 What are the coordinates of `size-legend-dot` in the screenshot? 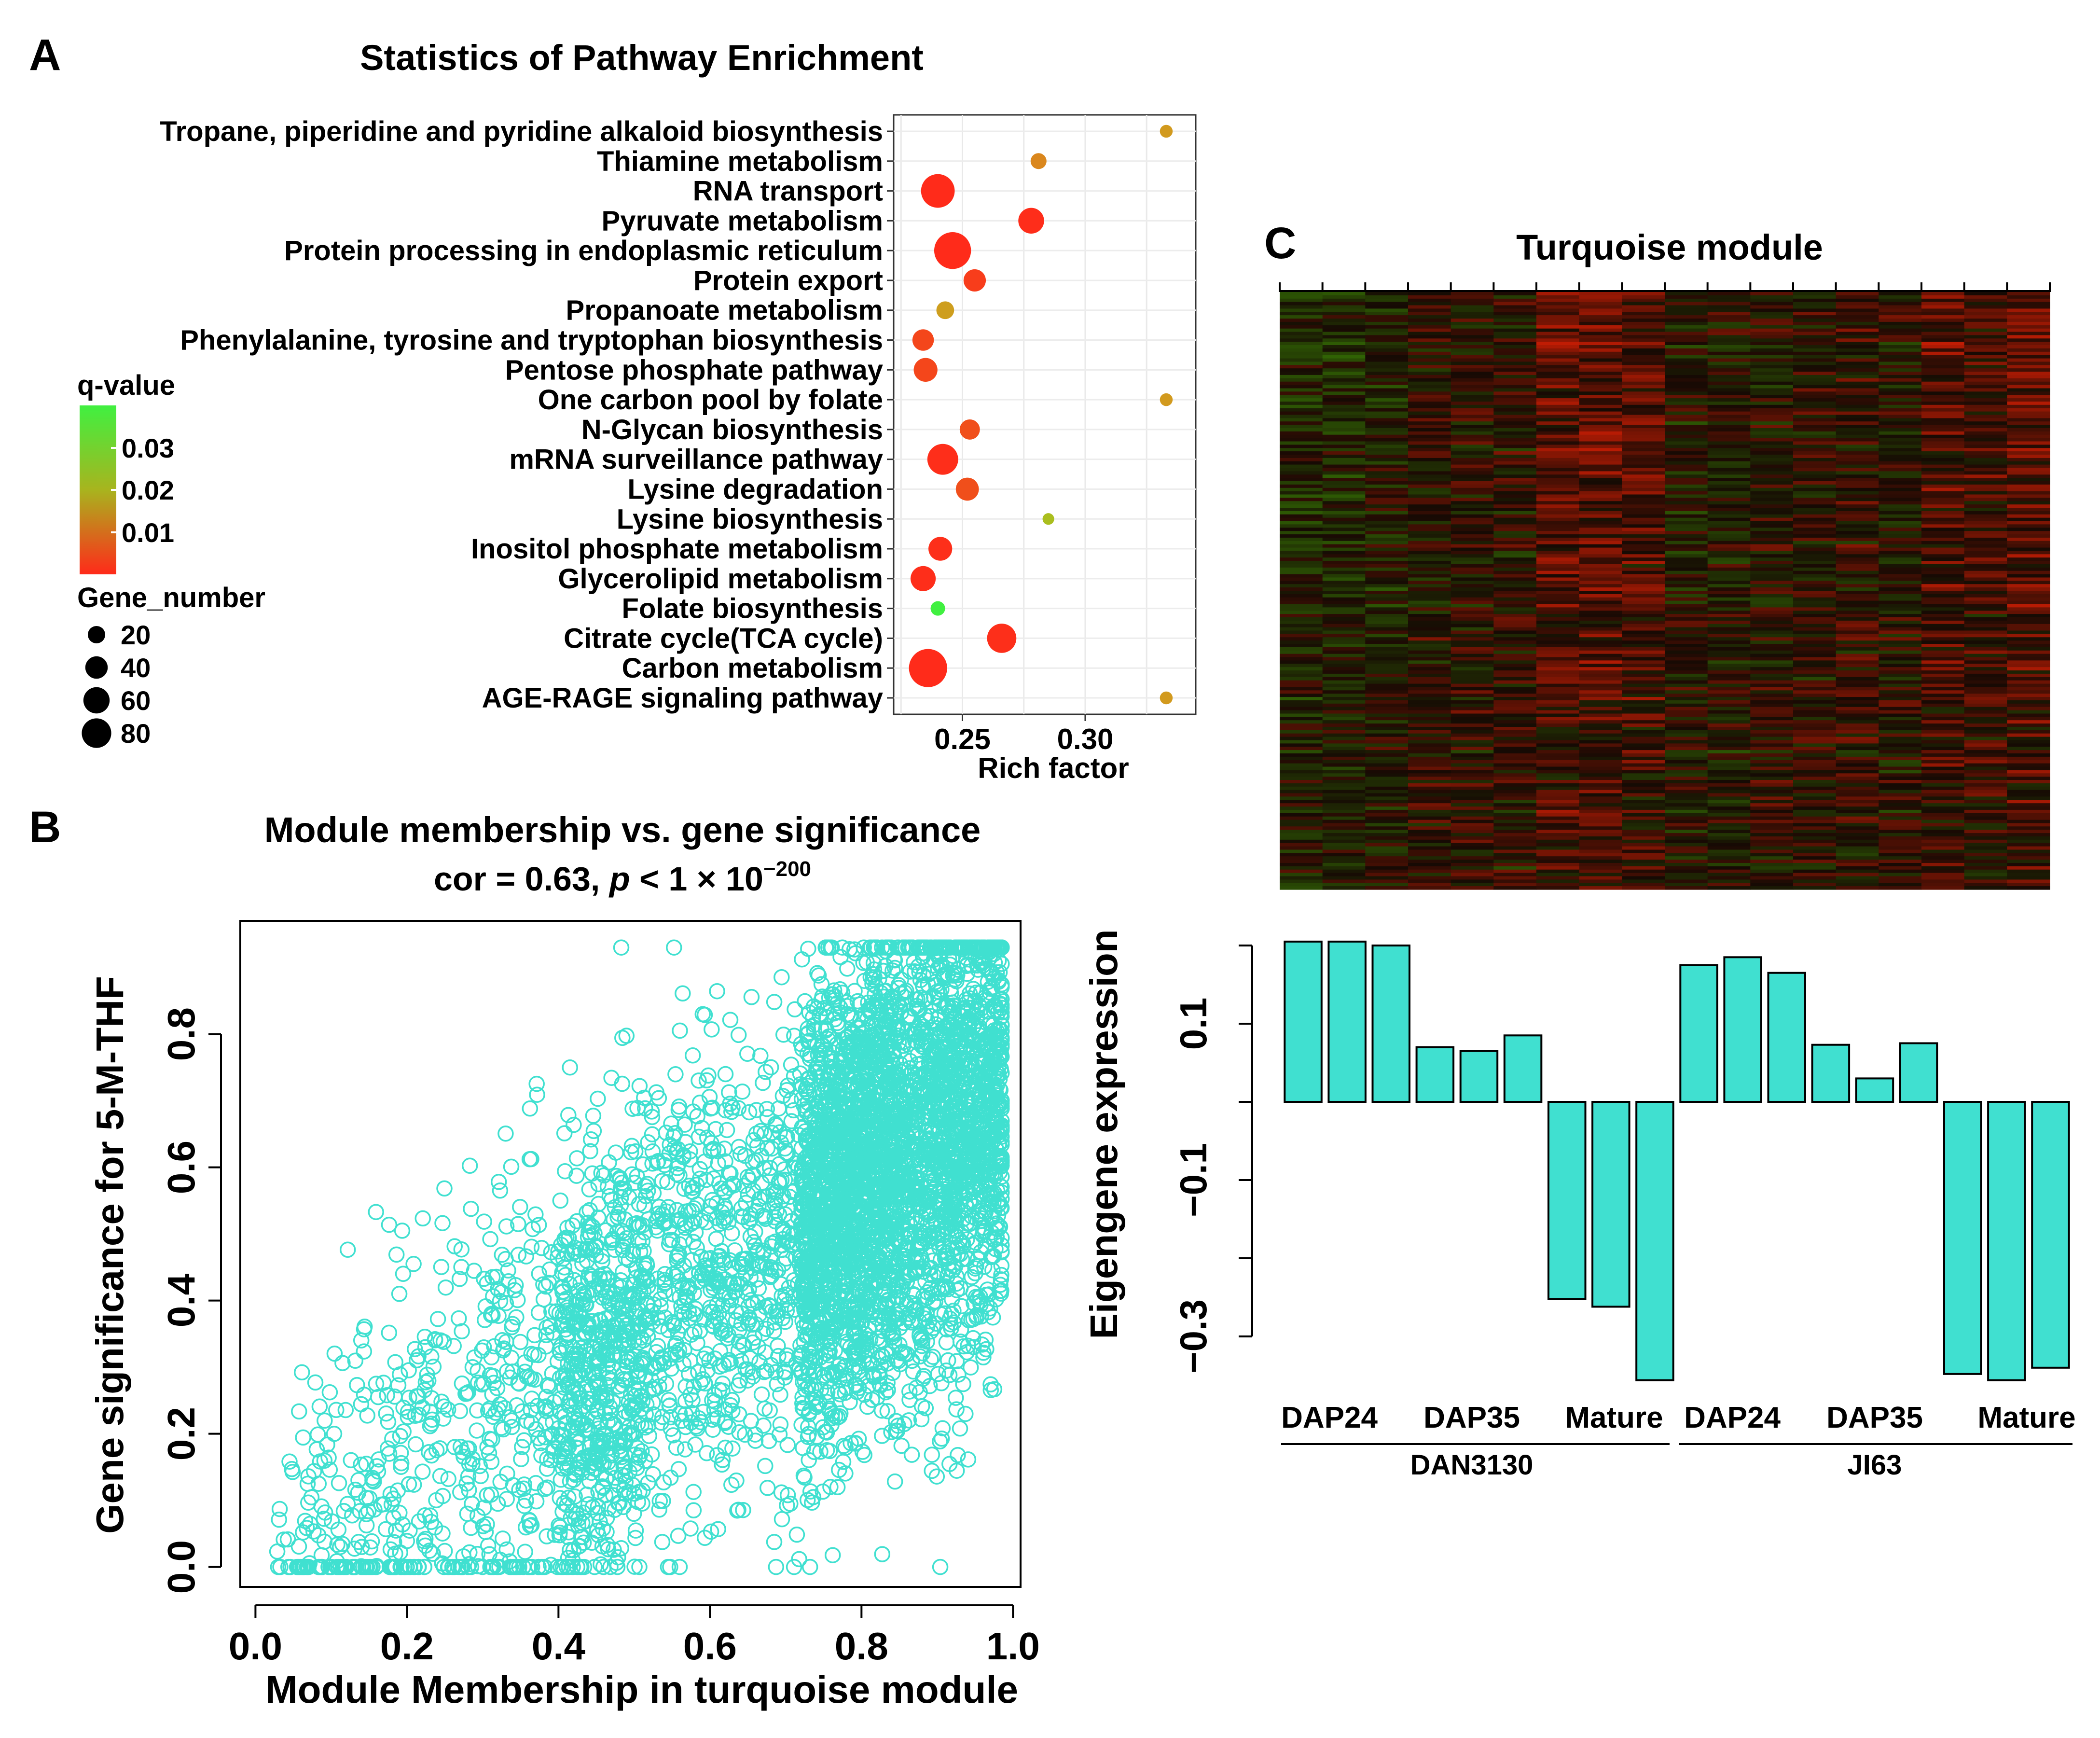 It's located at (96, 667).